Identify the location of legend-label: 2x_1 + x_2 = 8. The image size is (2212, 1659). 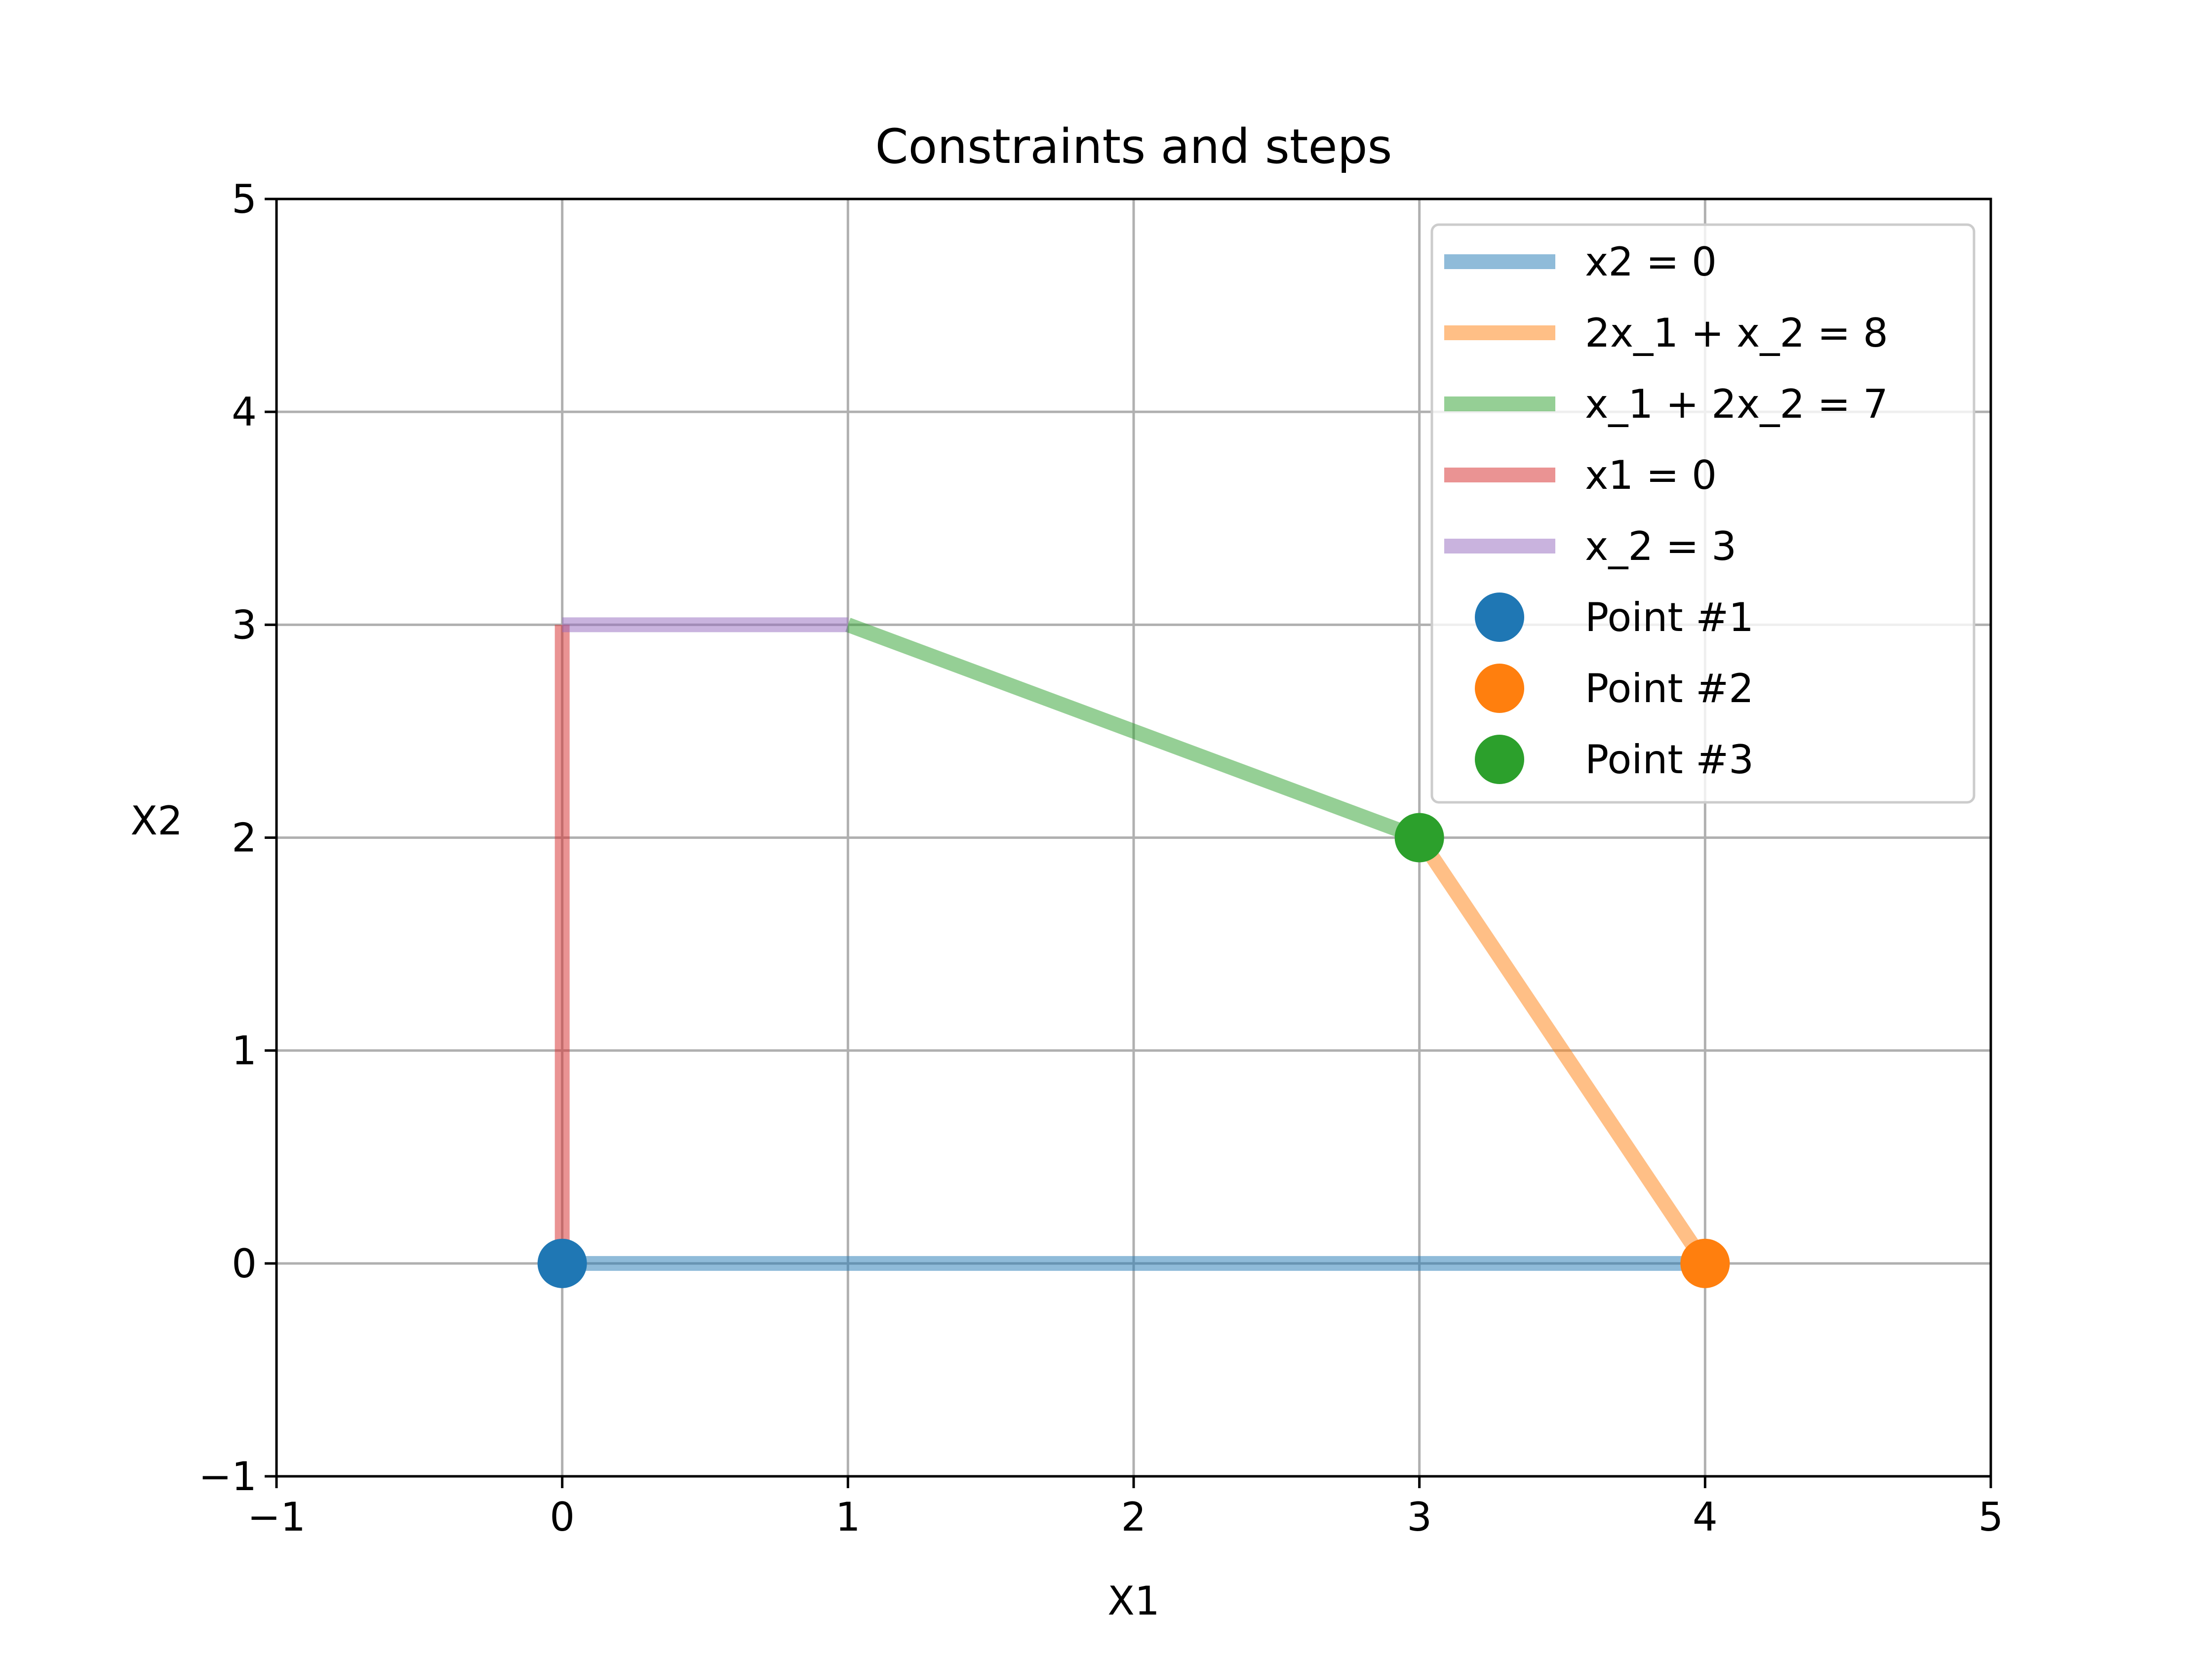
(1736, 333).